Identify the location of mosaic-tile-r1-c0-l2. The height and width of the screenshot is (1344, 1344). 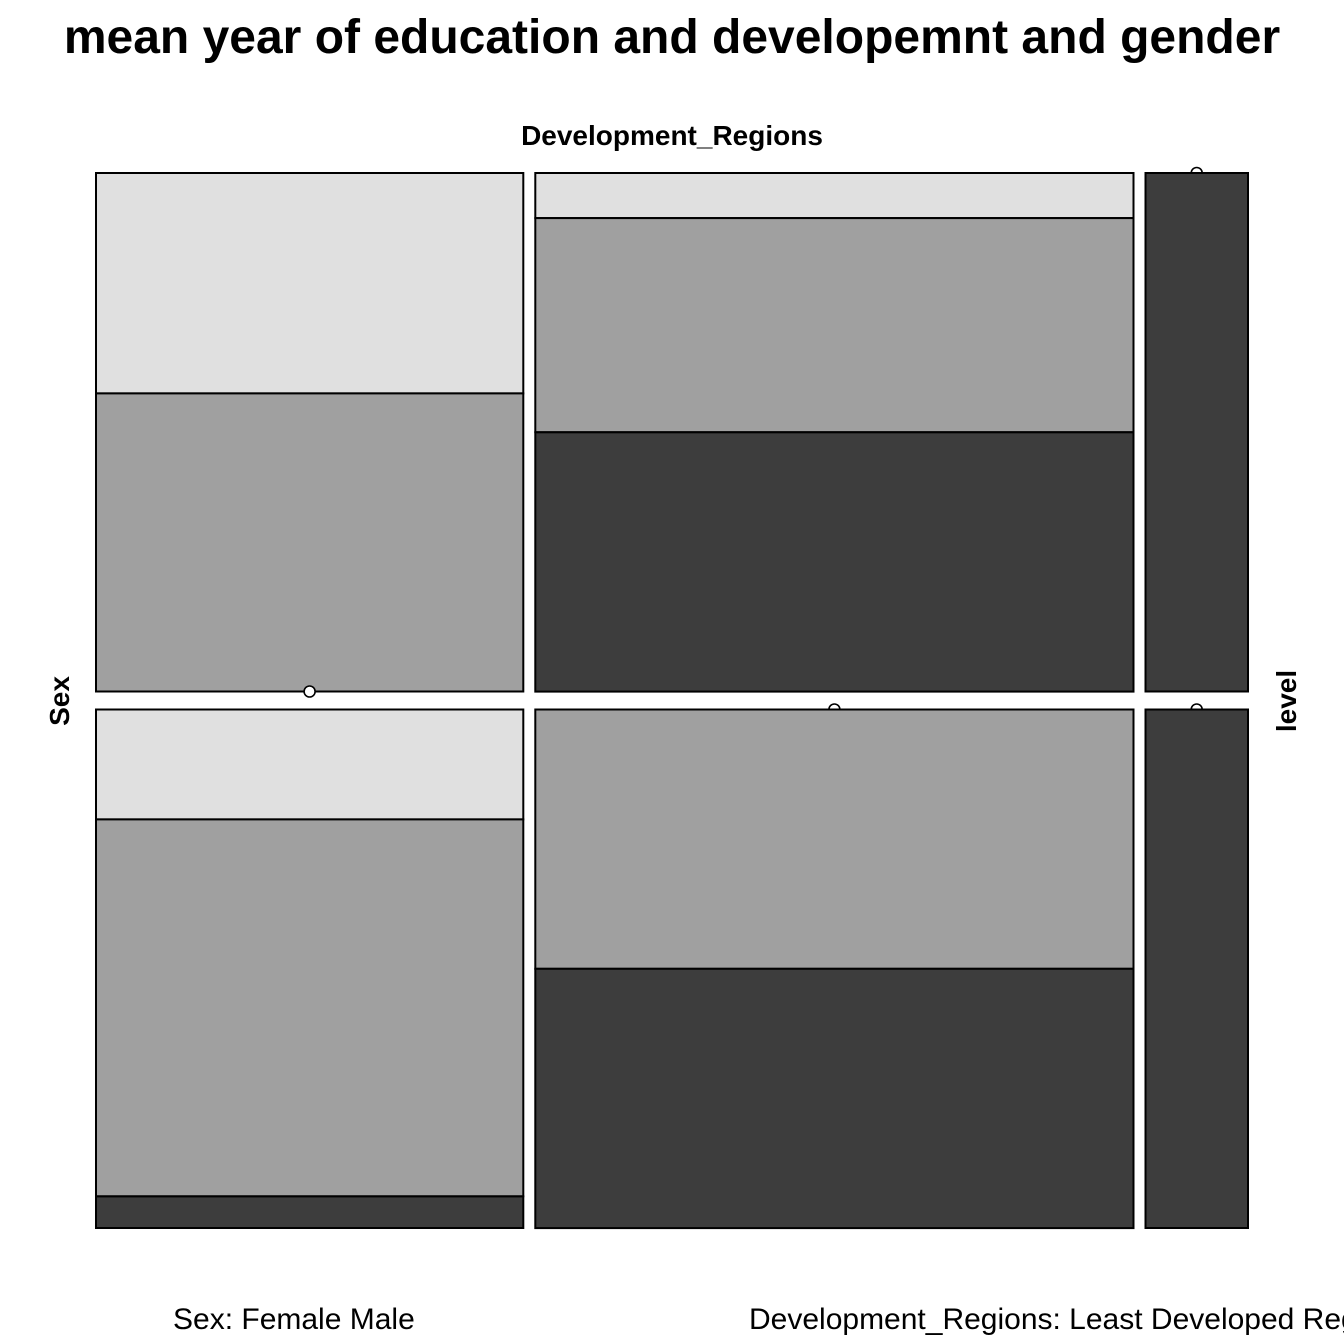
(310, 1212).